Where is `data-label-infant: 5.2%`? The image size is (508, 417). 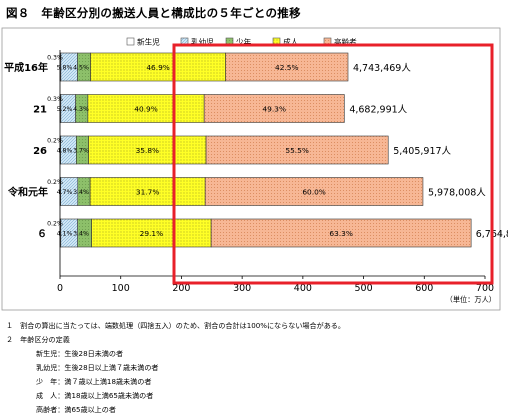 data-label-infant: 5.2% is located at coordinates (65, 109).